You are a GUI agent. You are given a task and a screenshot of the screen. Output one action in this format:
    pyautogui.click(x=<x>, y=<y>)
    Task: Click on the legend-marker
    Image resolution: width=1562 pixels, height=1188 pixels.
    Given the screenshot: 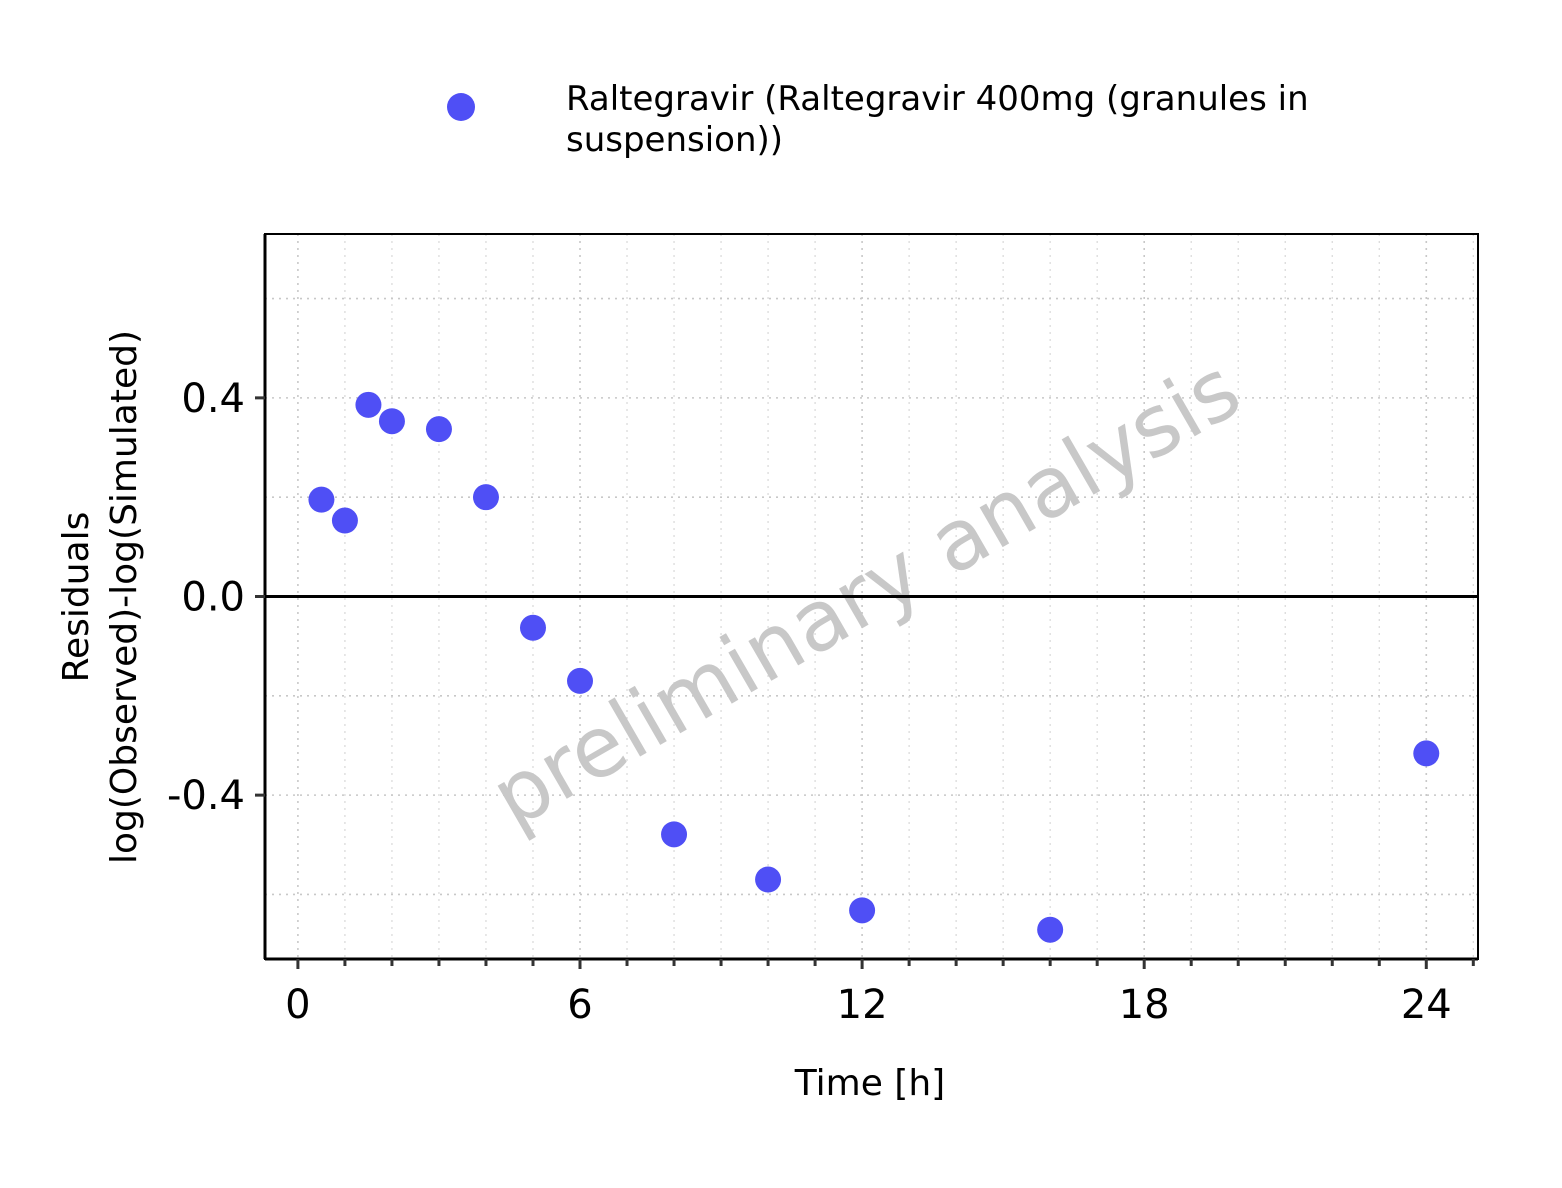 What is the action you would take?
    pyautogui.click(x=461, y=107)
    